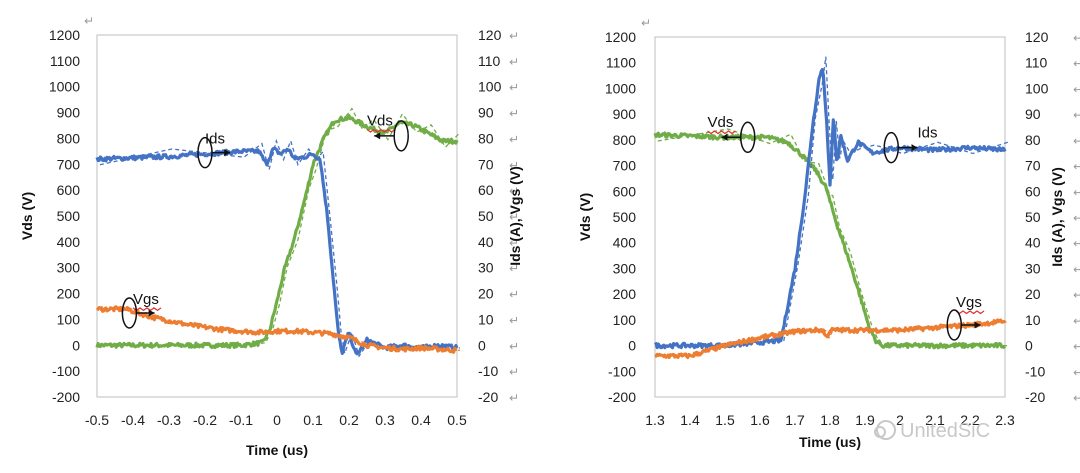 This screenshot has width=1080, height=473. I want to click on x-tick-label: 1.3, so click(655, 420).